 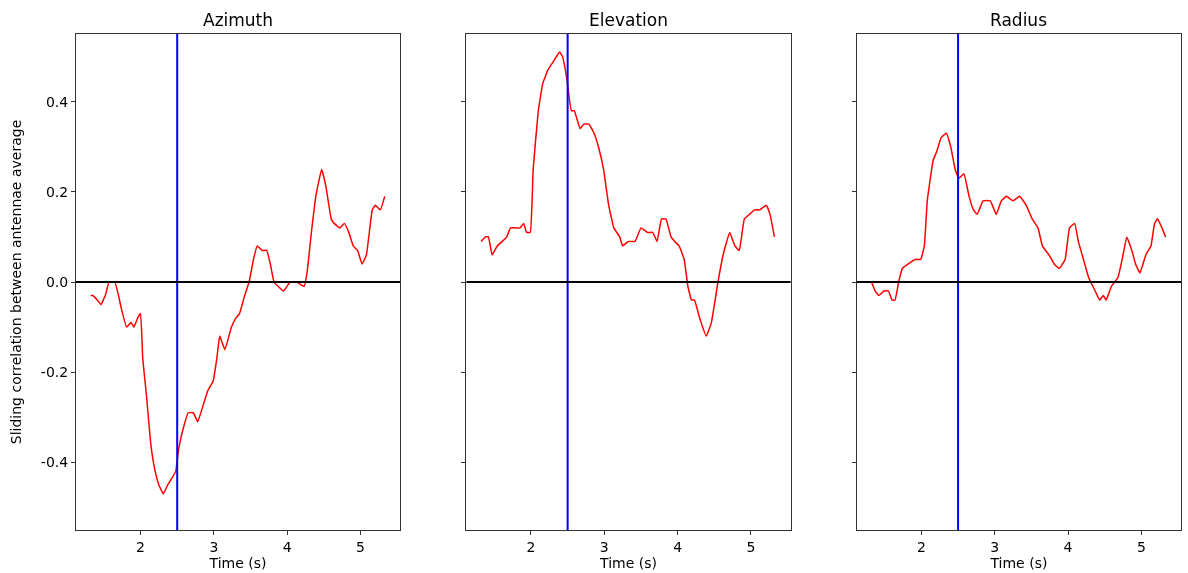 I want to click on y-axis-title: Sliding correlation between antennae average, so click(x=16, y=282).